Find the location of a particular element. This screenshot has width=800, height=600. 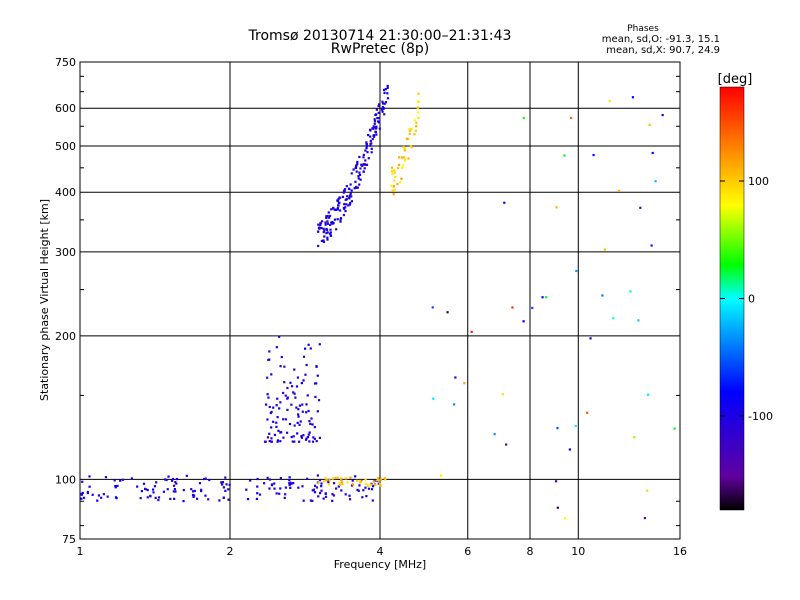

x-axis-label: Frequency [MHz] is located at coordinates (380, 564).